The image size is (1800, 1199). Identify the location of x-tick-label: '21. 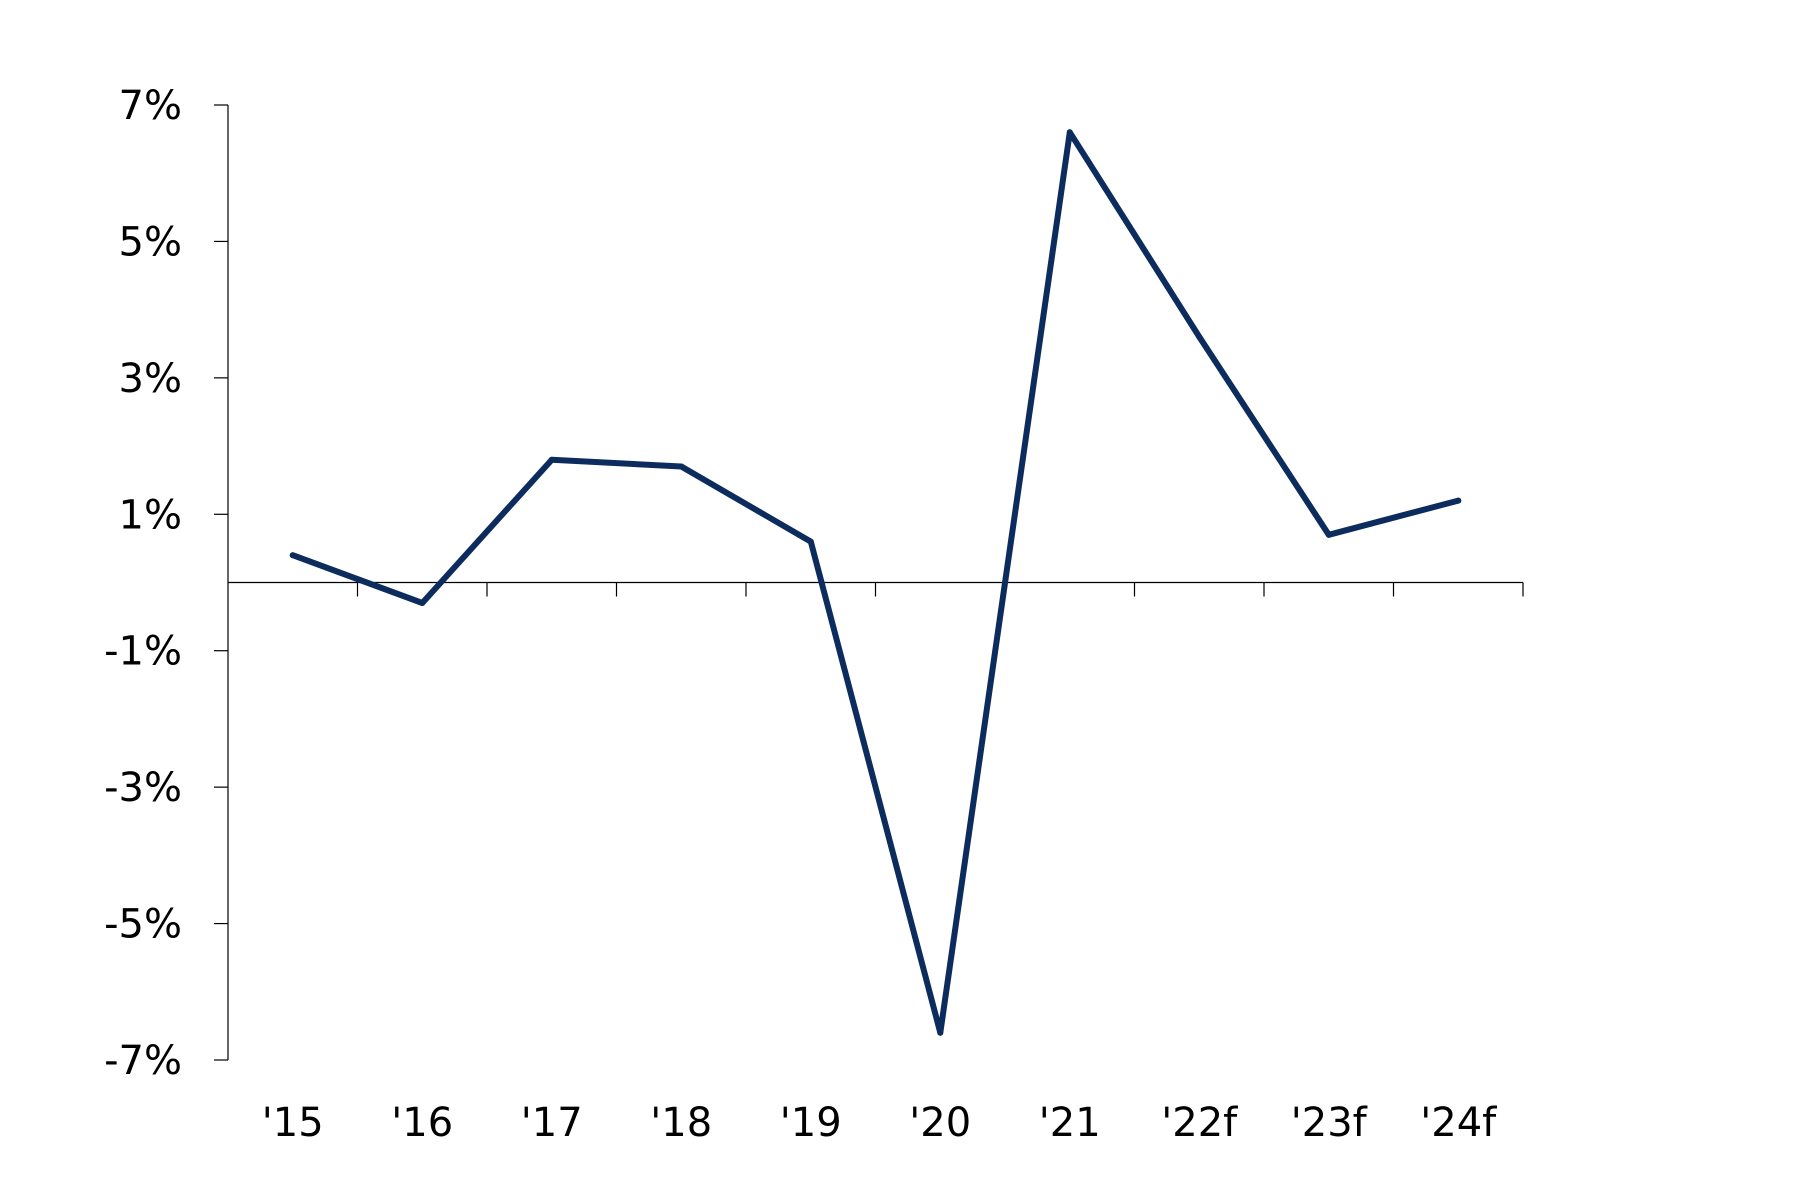
(1070, 1123).